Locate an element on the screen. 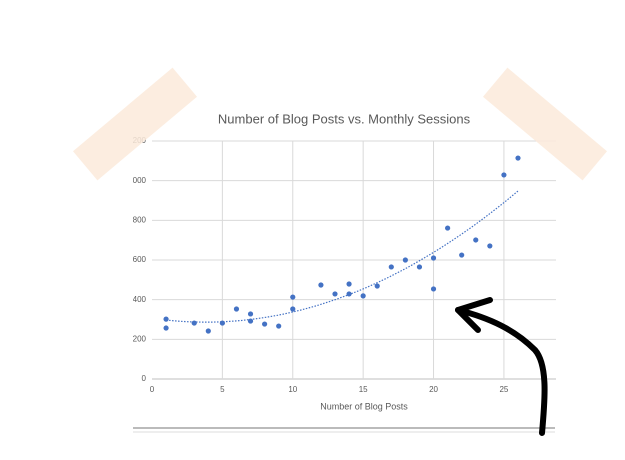 The width and height of the screenshot is (625, 460). y-tick-label: 200 is located at coordinates (140, 338).